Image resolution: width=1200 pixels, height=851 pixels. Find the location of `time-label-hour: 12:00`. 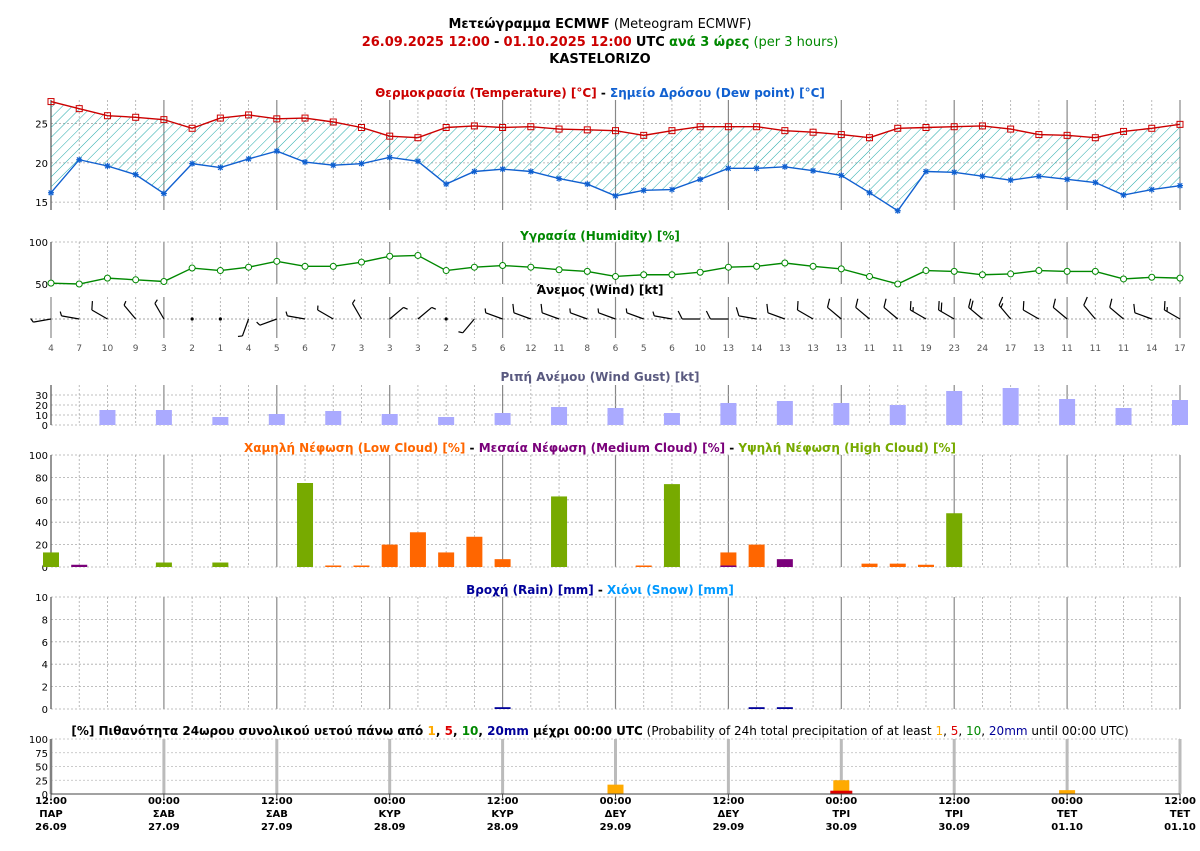

time-label-hour: 12:00 is located at coordinates (1180, 801).